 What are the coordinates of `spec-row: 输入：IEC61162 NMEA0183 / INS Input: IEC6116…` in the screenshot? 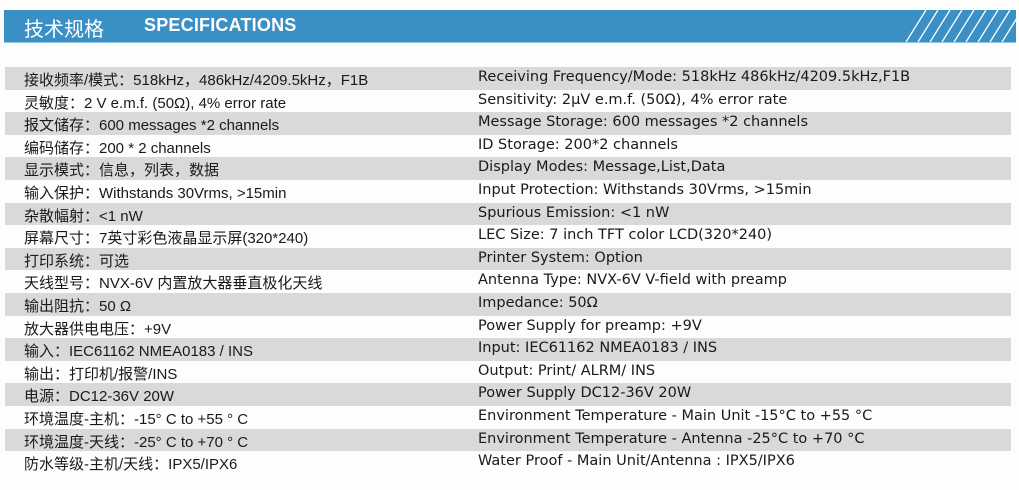 It's located at (508, 349).